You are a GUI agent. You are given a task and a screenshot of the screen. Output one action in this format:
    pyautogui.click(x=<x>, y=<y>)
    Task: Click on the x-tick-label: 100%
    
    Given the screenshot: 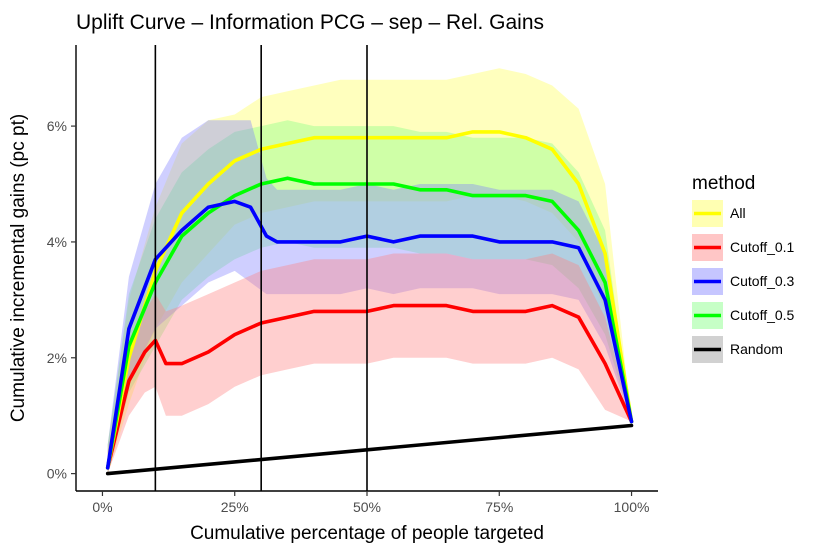 What is the action you would take?
    pyautogui.click(x=632, y=507)
    